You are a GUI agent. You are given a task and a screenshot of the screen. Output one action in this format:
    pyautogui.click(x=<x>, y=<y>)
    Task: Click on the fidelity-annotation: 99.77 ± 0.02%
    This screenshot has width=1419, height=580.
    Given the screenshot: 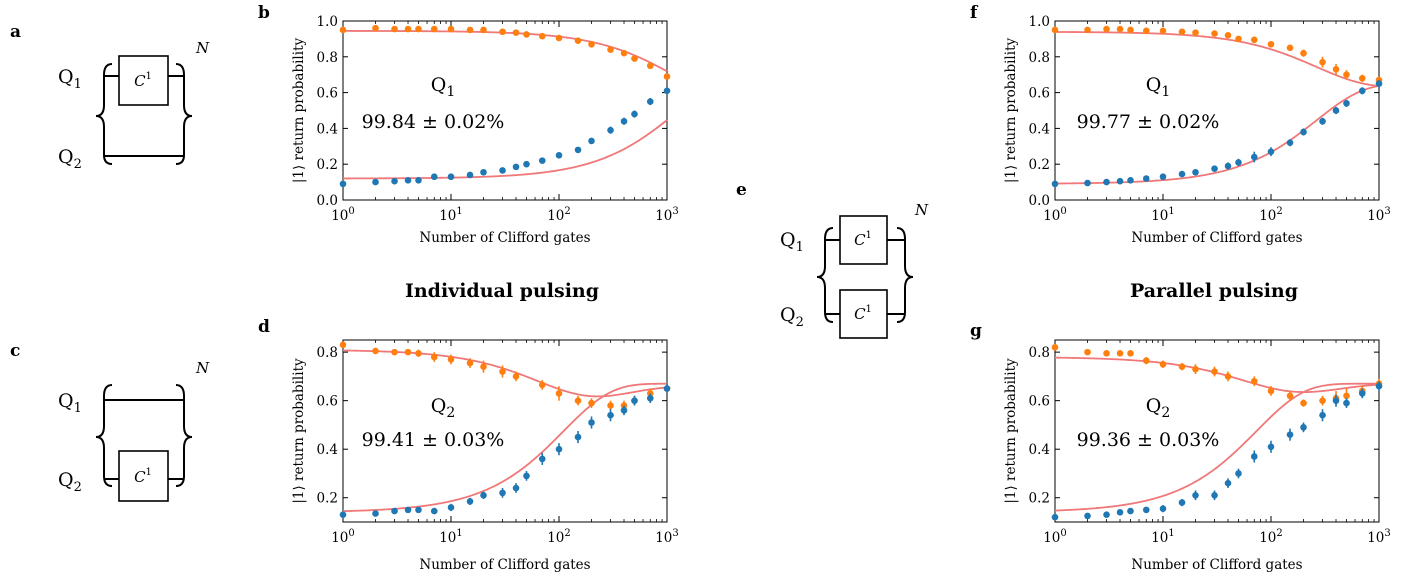 What is the action you would take?
    pyautogui.click(x=1148, y=122)
    